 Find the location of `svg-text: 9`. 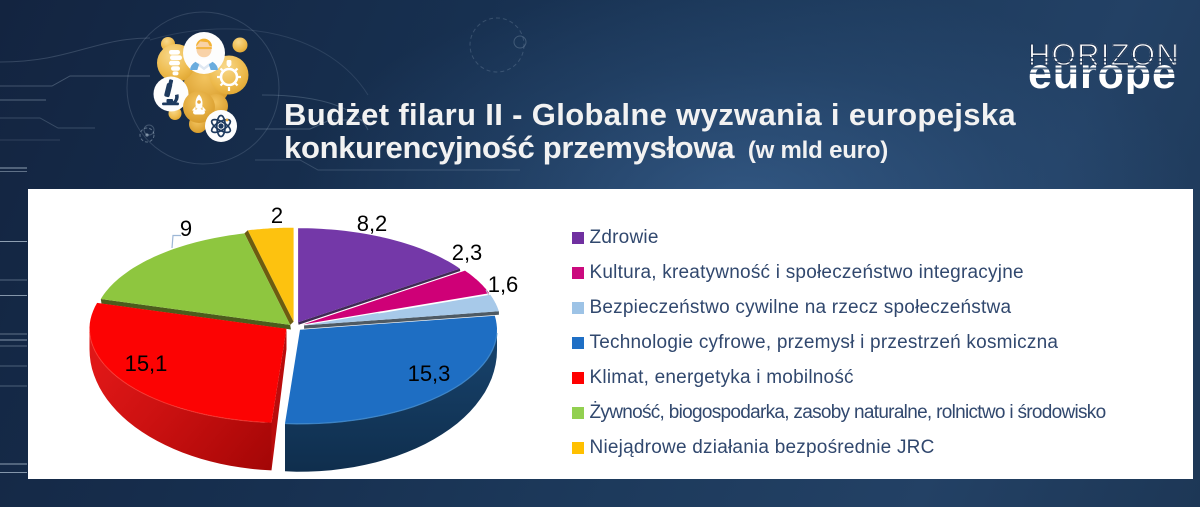

svg-text: 9 is located at coordinates (186, 228).